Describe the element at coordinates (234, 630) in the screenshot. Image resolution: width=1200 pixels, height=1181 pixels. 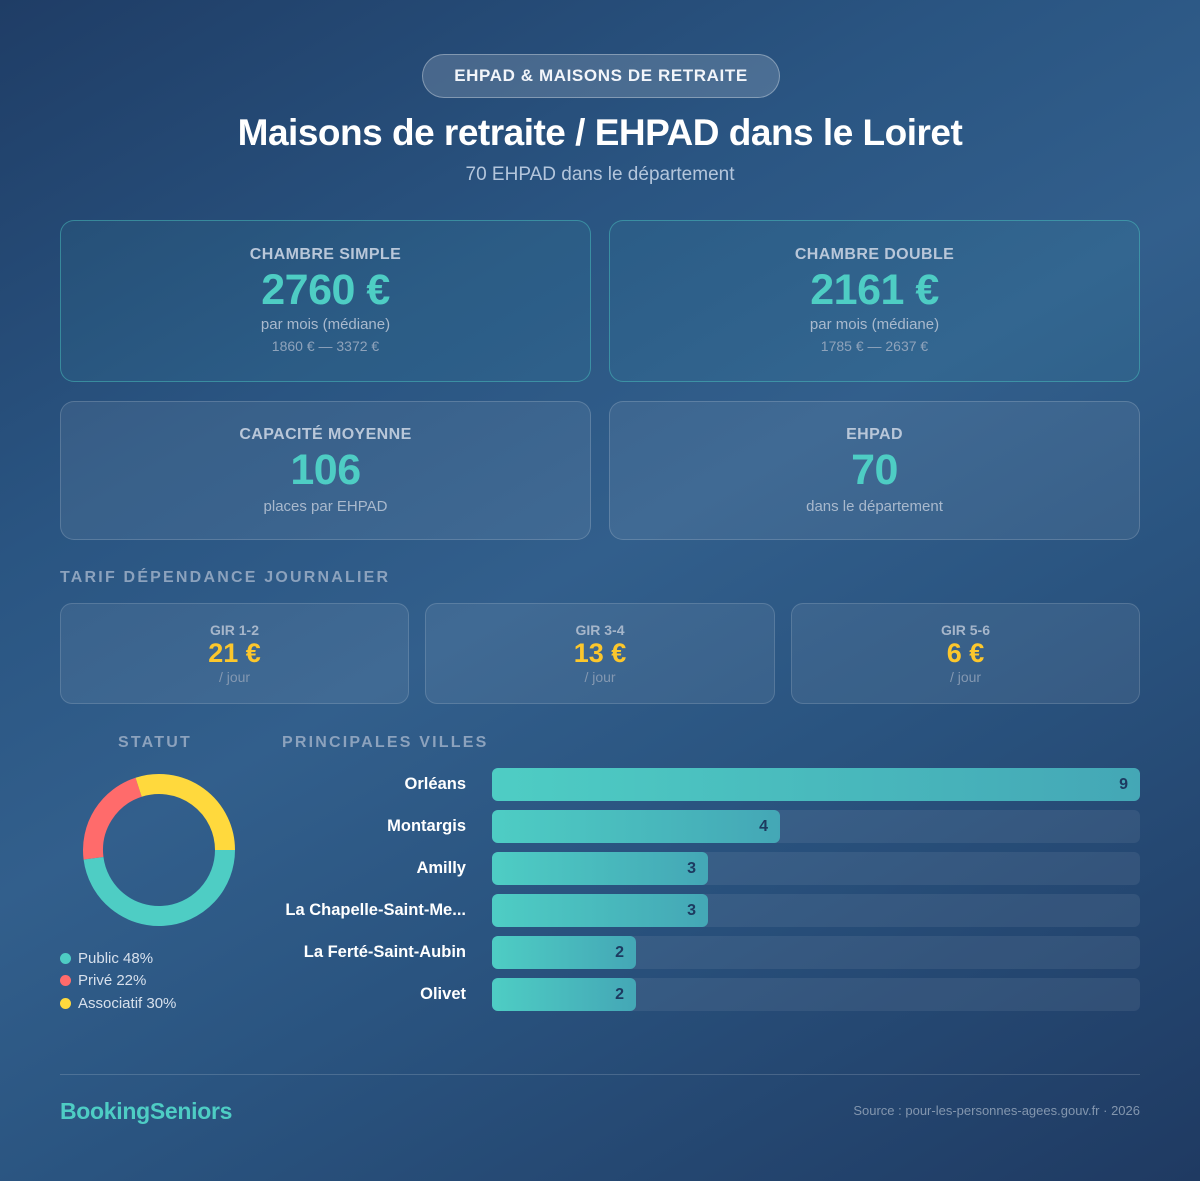
I see `gir-label: GIR 1-2` at that location.